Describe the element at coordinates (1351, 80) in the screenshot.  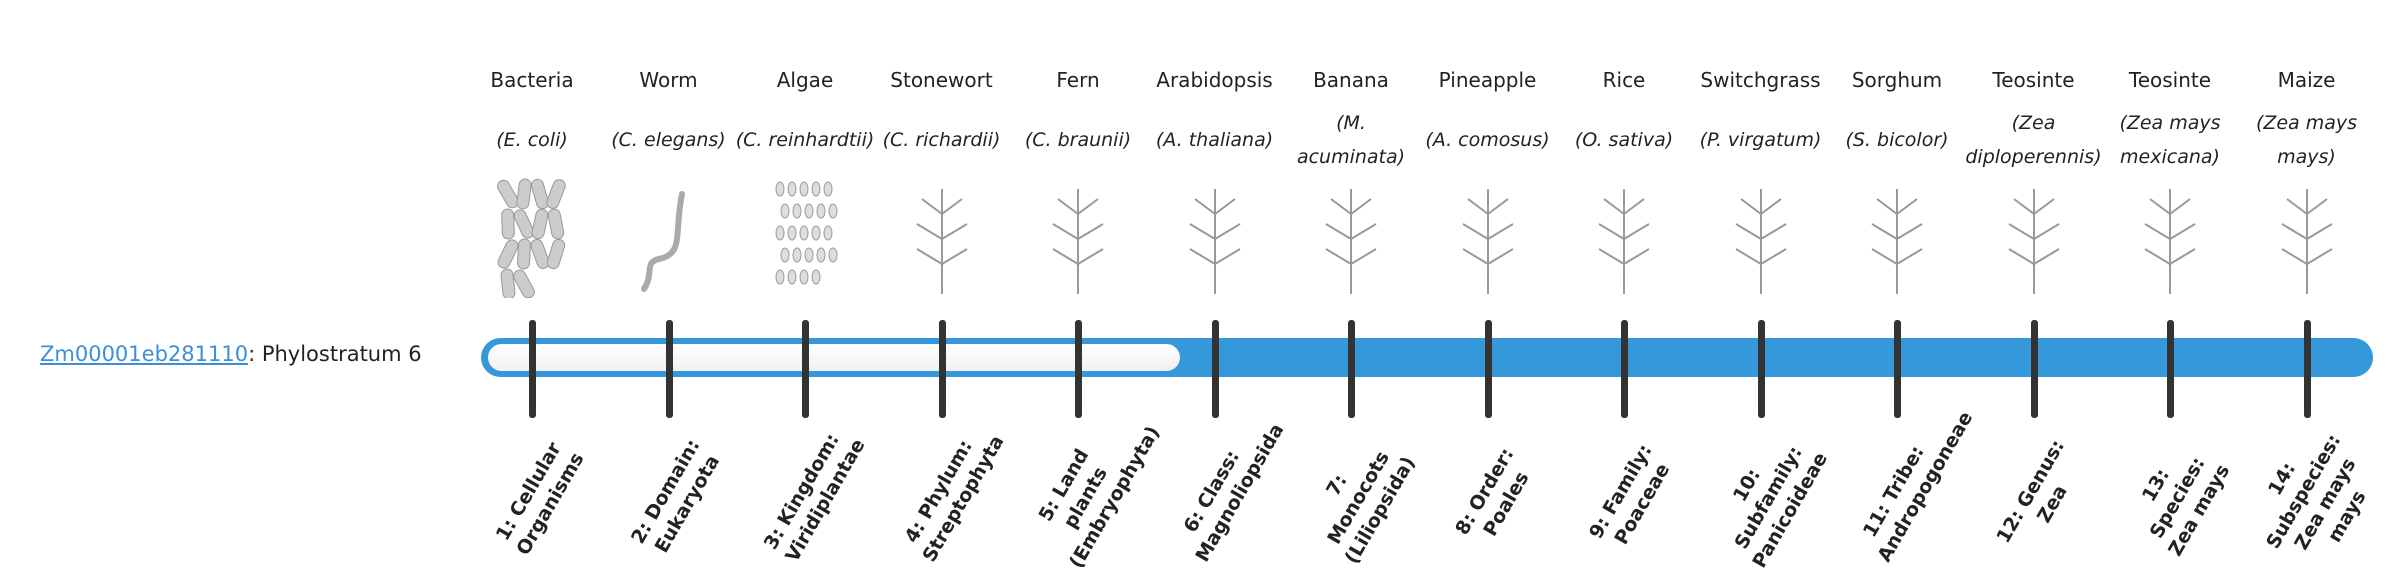
I see `organism-common-name: Banana` at that location.